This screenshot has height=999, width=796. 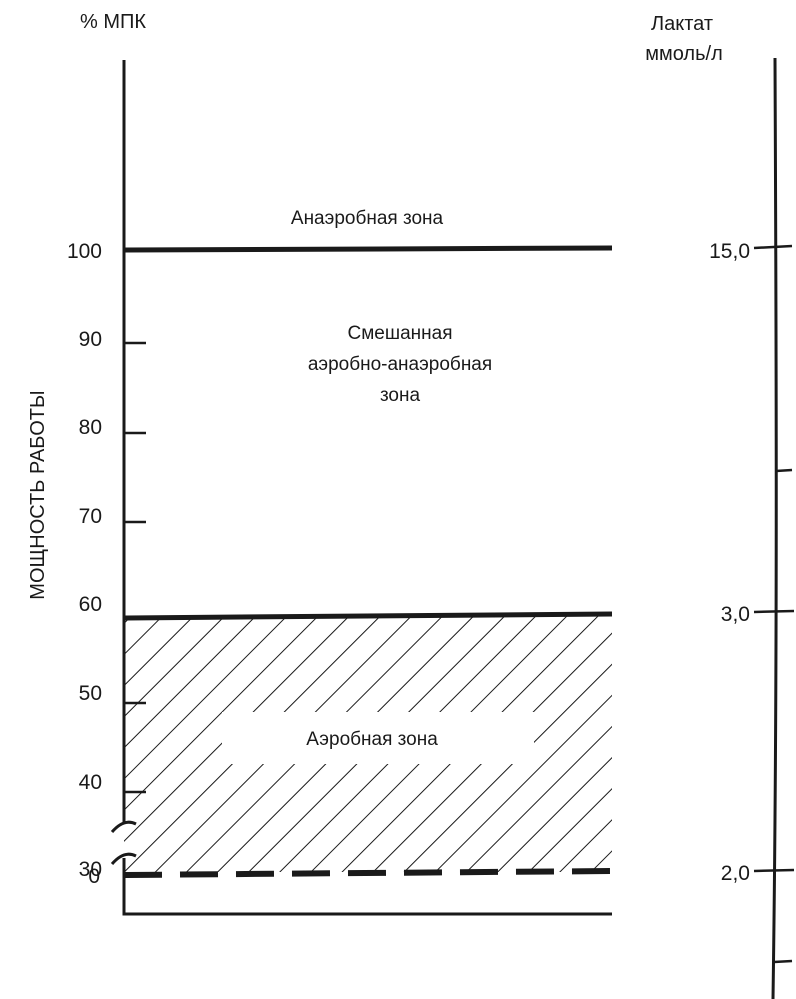 I want to click on left-axis-title: МОЩНОСТЬ РАБОТЫ, so click(x=38, y=494).